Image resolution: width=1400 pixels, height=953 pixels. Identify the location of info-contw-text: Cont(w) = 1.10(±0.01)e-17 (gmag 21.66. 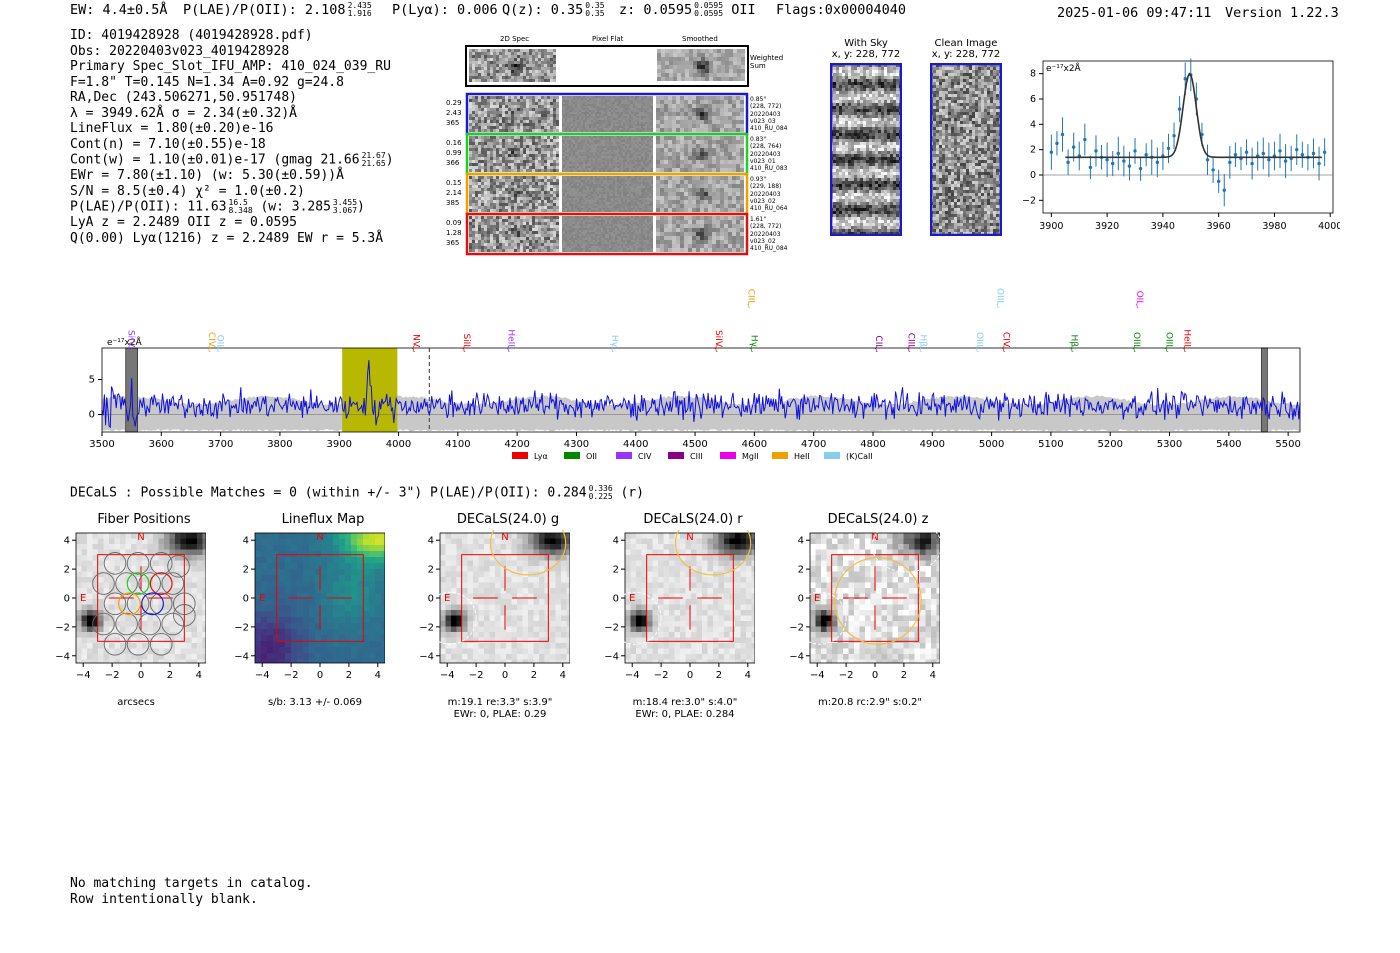
(215, 160).